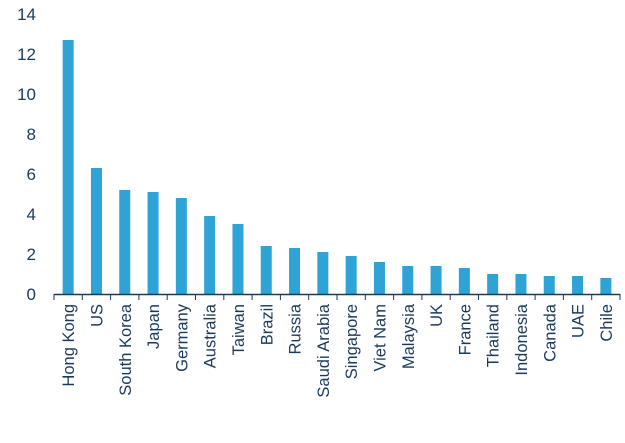  Describe the element at coordinates (26, 94) in the screenshot. I see `y-tick-label: 10` at that location.